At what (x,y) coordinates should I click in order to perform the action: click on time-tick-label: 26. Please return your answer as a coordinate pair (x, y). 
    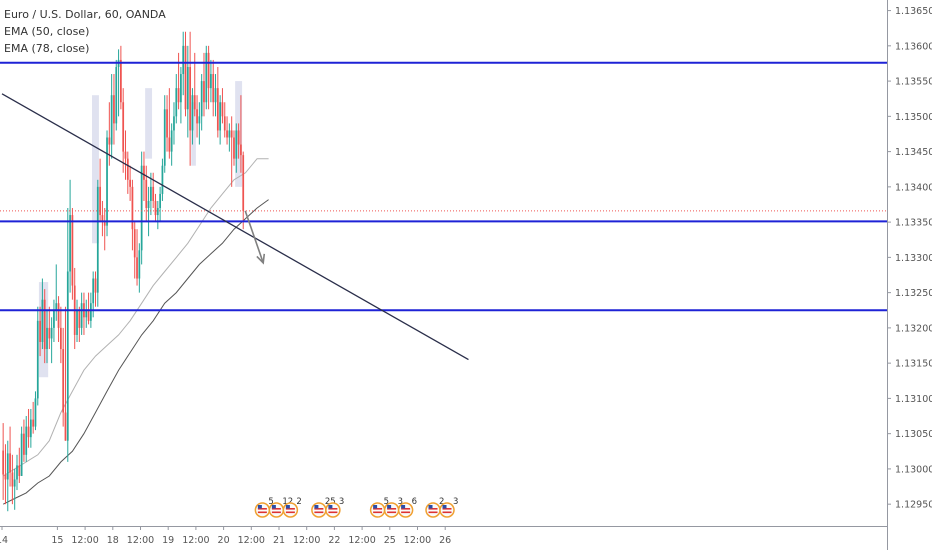
    Looking at the image, I should click on (445, 540).